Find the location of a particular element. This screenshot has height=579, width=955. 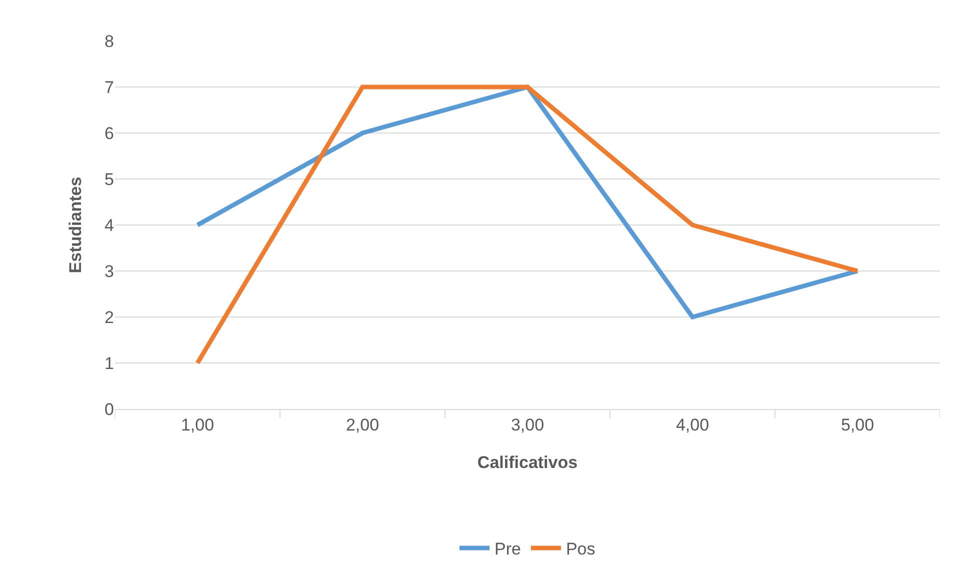

y-tick-label: 0 is located at coordinates (109, 409).